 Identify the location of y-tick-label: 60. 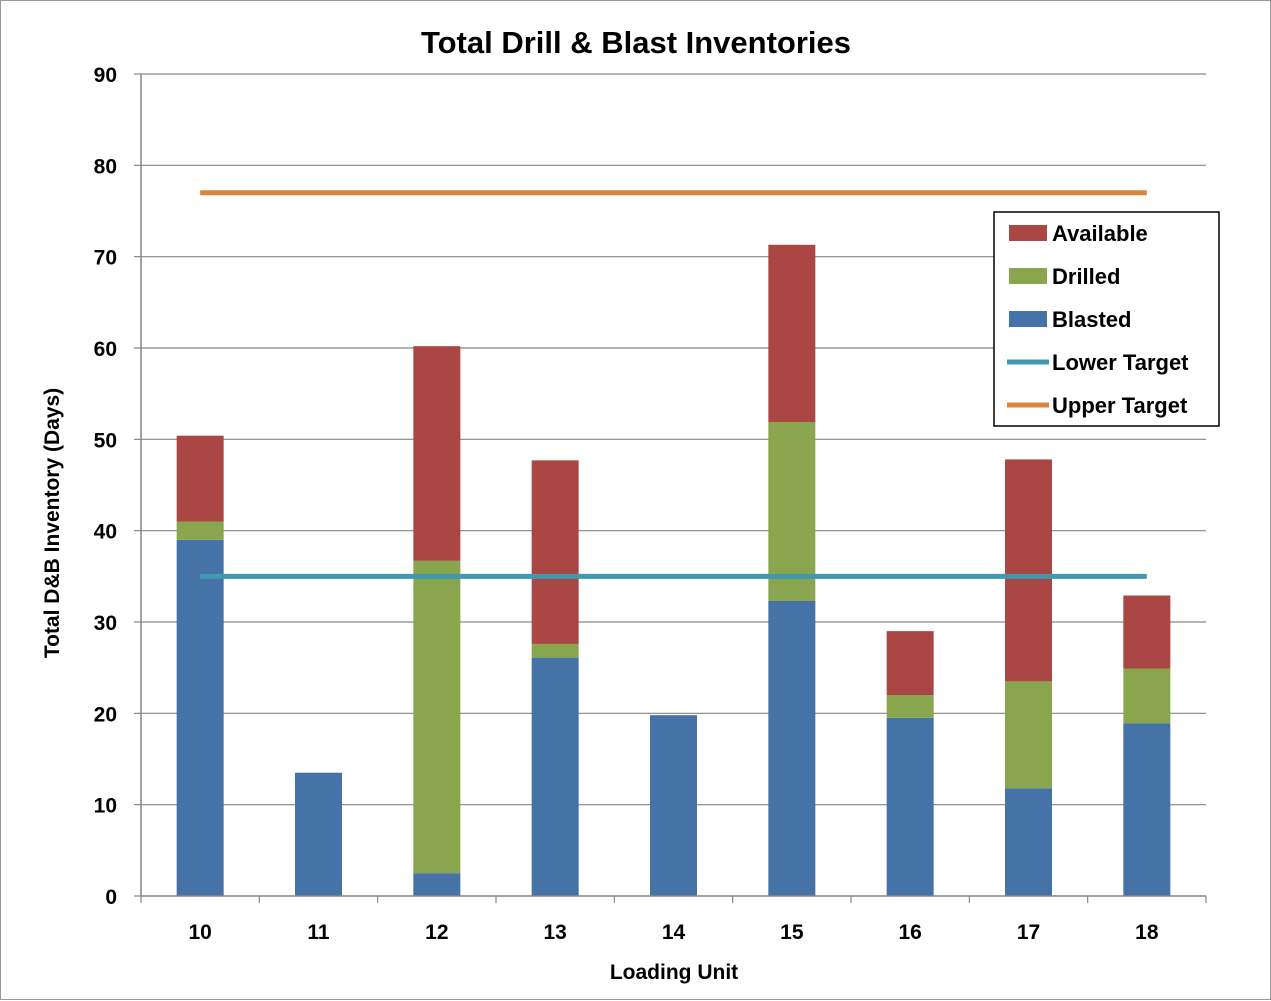
(105, 349).